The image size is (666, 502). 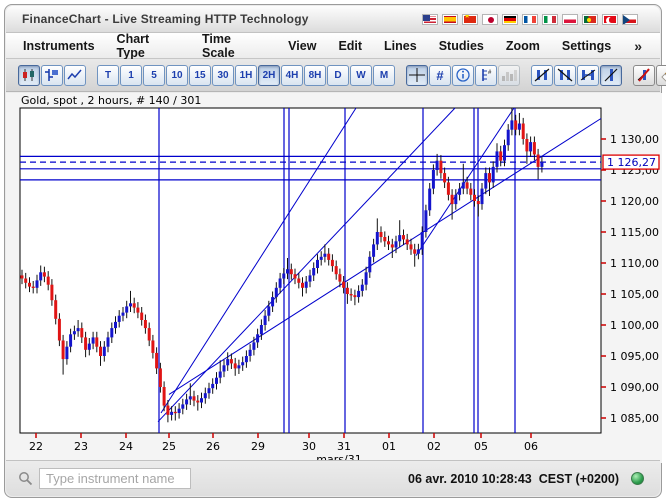 What do you see at coordinates (269, 75) in the screenshot?
I see `timeframe-button-2h: 2H` at bounding box center [269, 75].